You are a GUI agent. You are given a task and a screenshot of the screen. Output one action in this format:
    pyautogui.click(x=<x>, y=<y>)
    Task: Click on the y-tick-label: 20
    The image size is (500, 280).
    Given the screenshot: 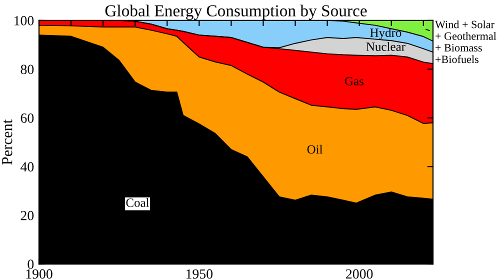 What is the action you would take?
    pyautogui.click(x=27, y=215)
    